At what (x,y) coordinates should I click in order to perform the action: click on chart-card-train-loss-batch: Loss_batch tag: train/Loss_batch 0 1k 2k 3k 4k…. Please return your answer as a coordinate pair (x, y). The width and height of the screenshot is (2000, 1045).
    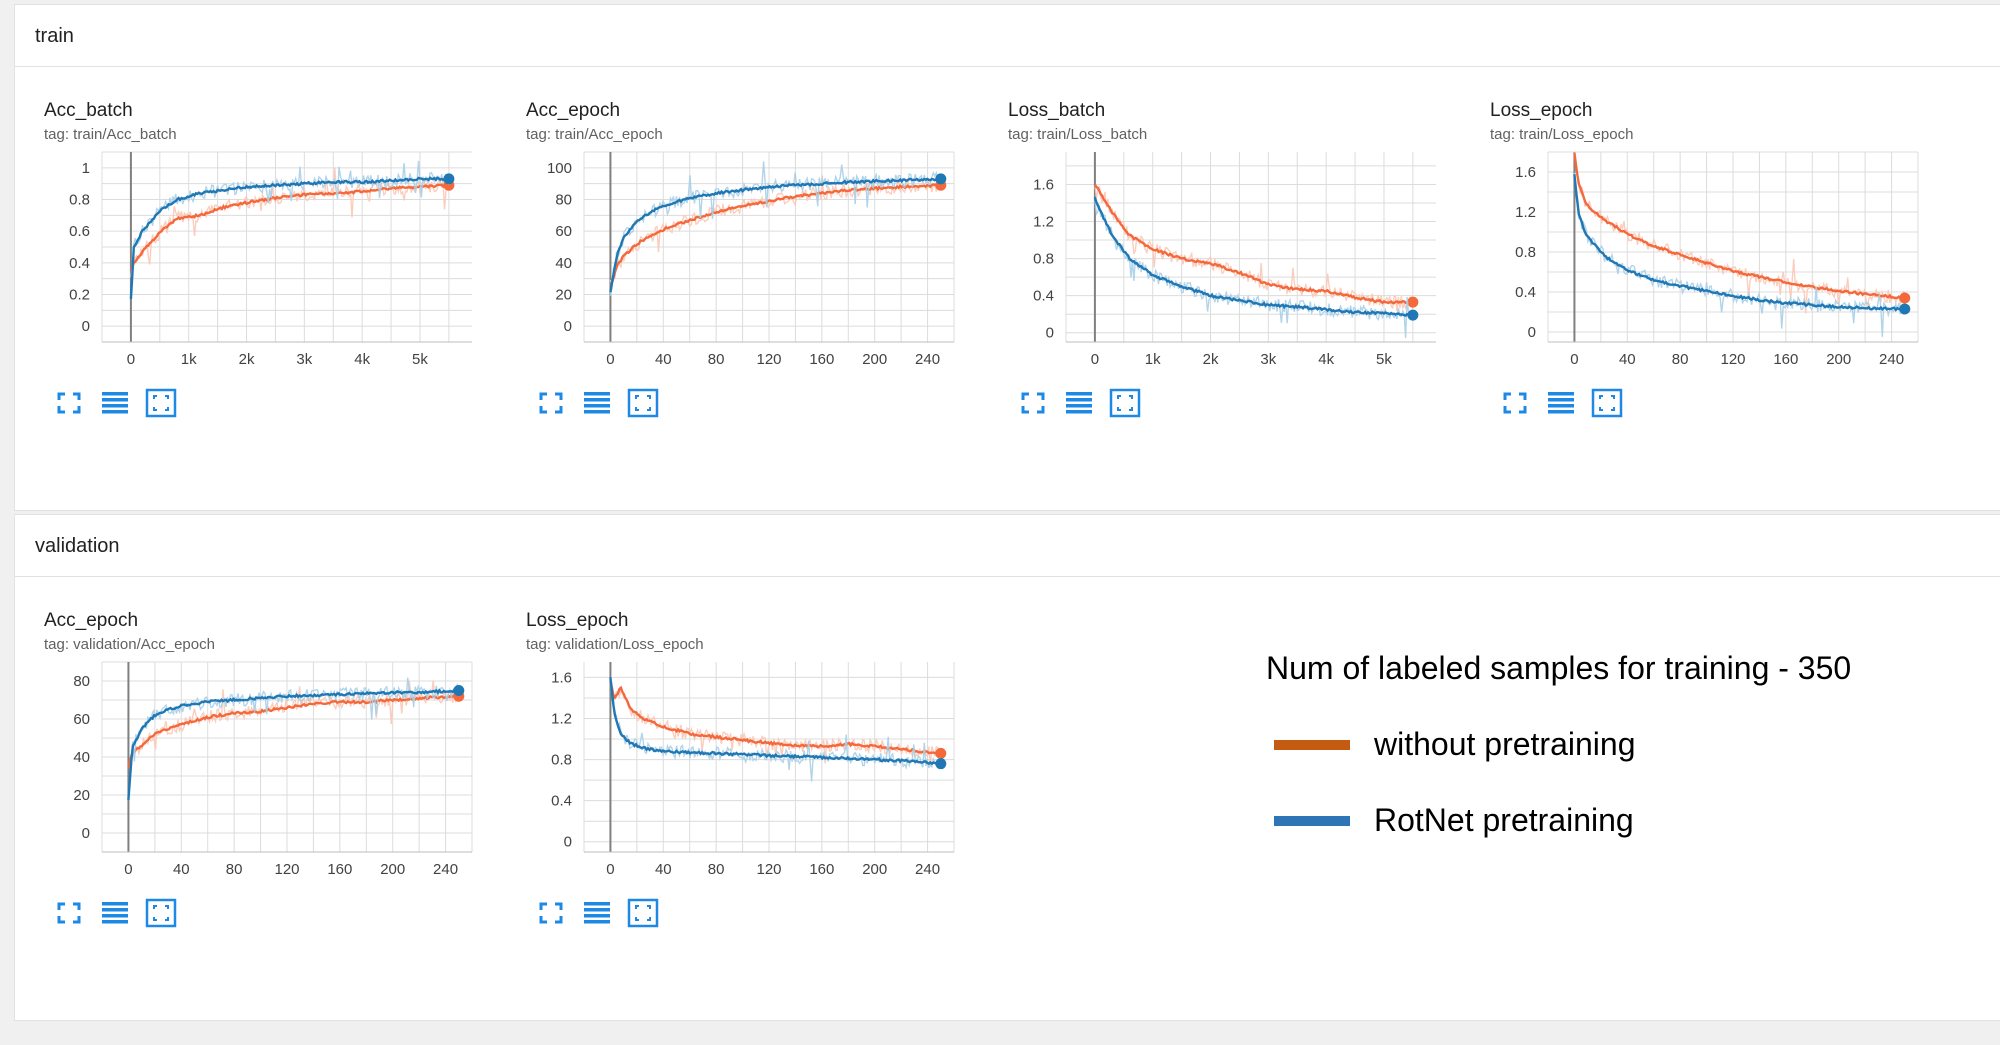
    Looking at the image, I should click on (1213, 264).